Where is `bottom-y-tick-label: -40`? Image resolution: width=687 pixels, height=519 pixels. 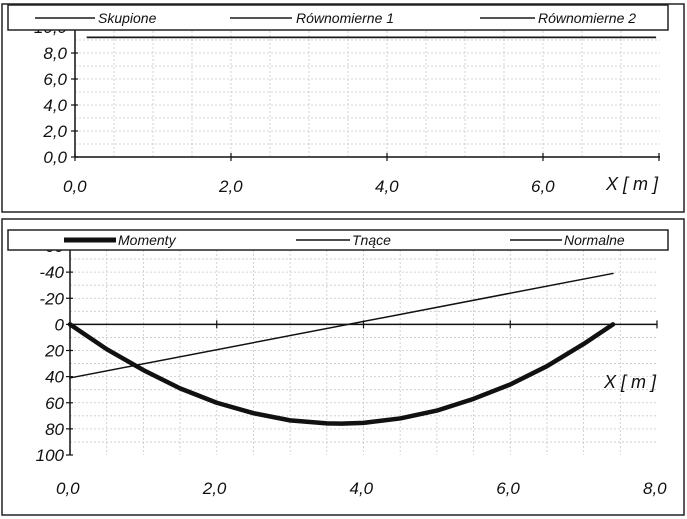 bottom-y-tick-label: -40 is located at coordinates (51, 272).